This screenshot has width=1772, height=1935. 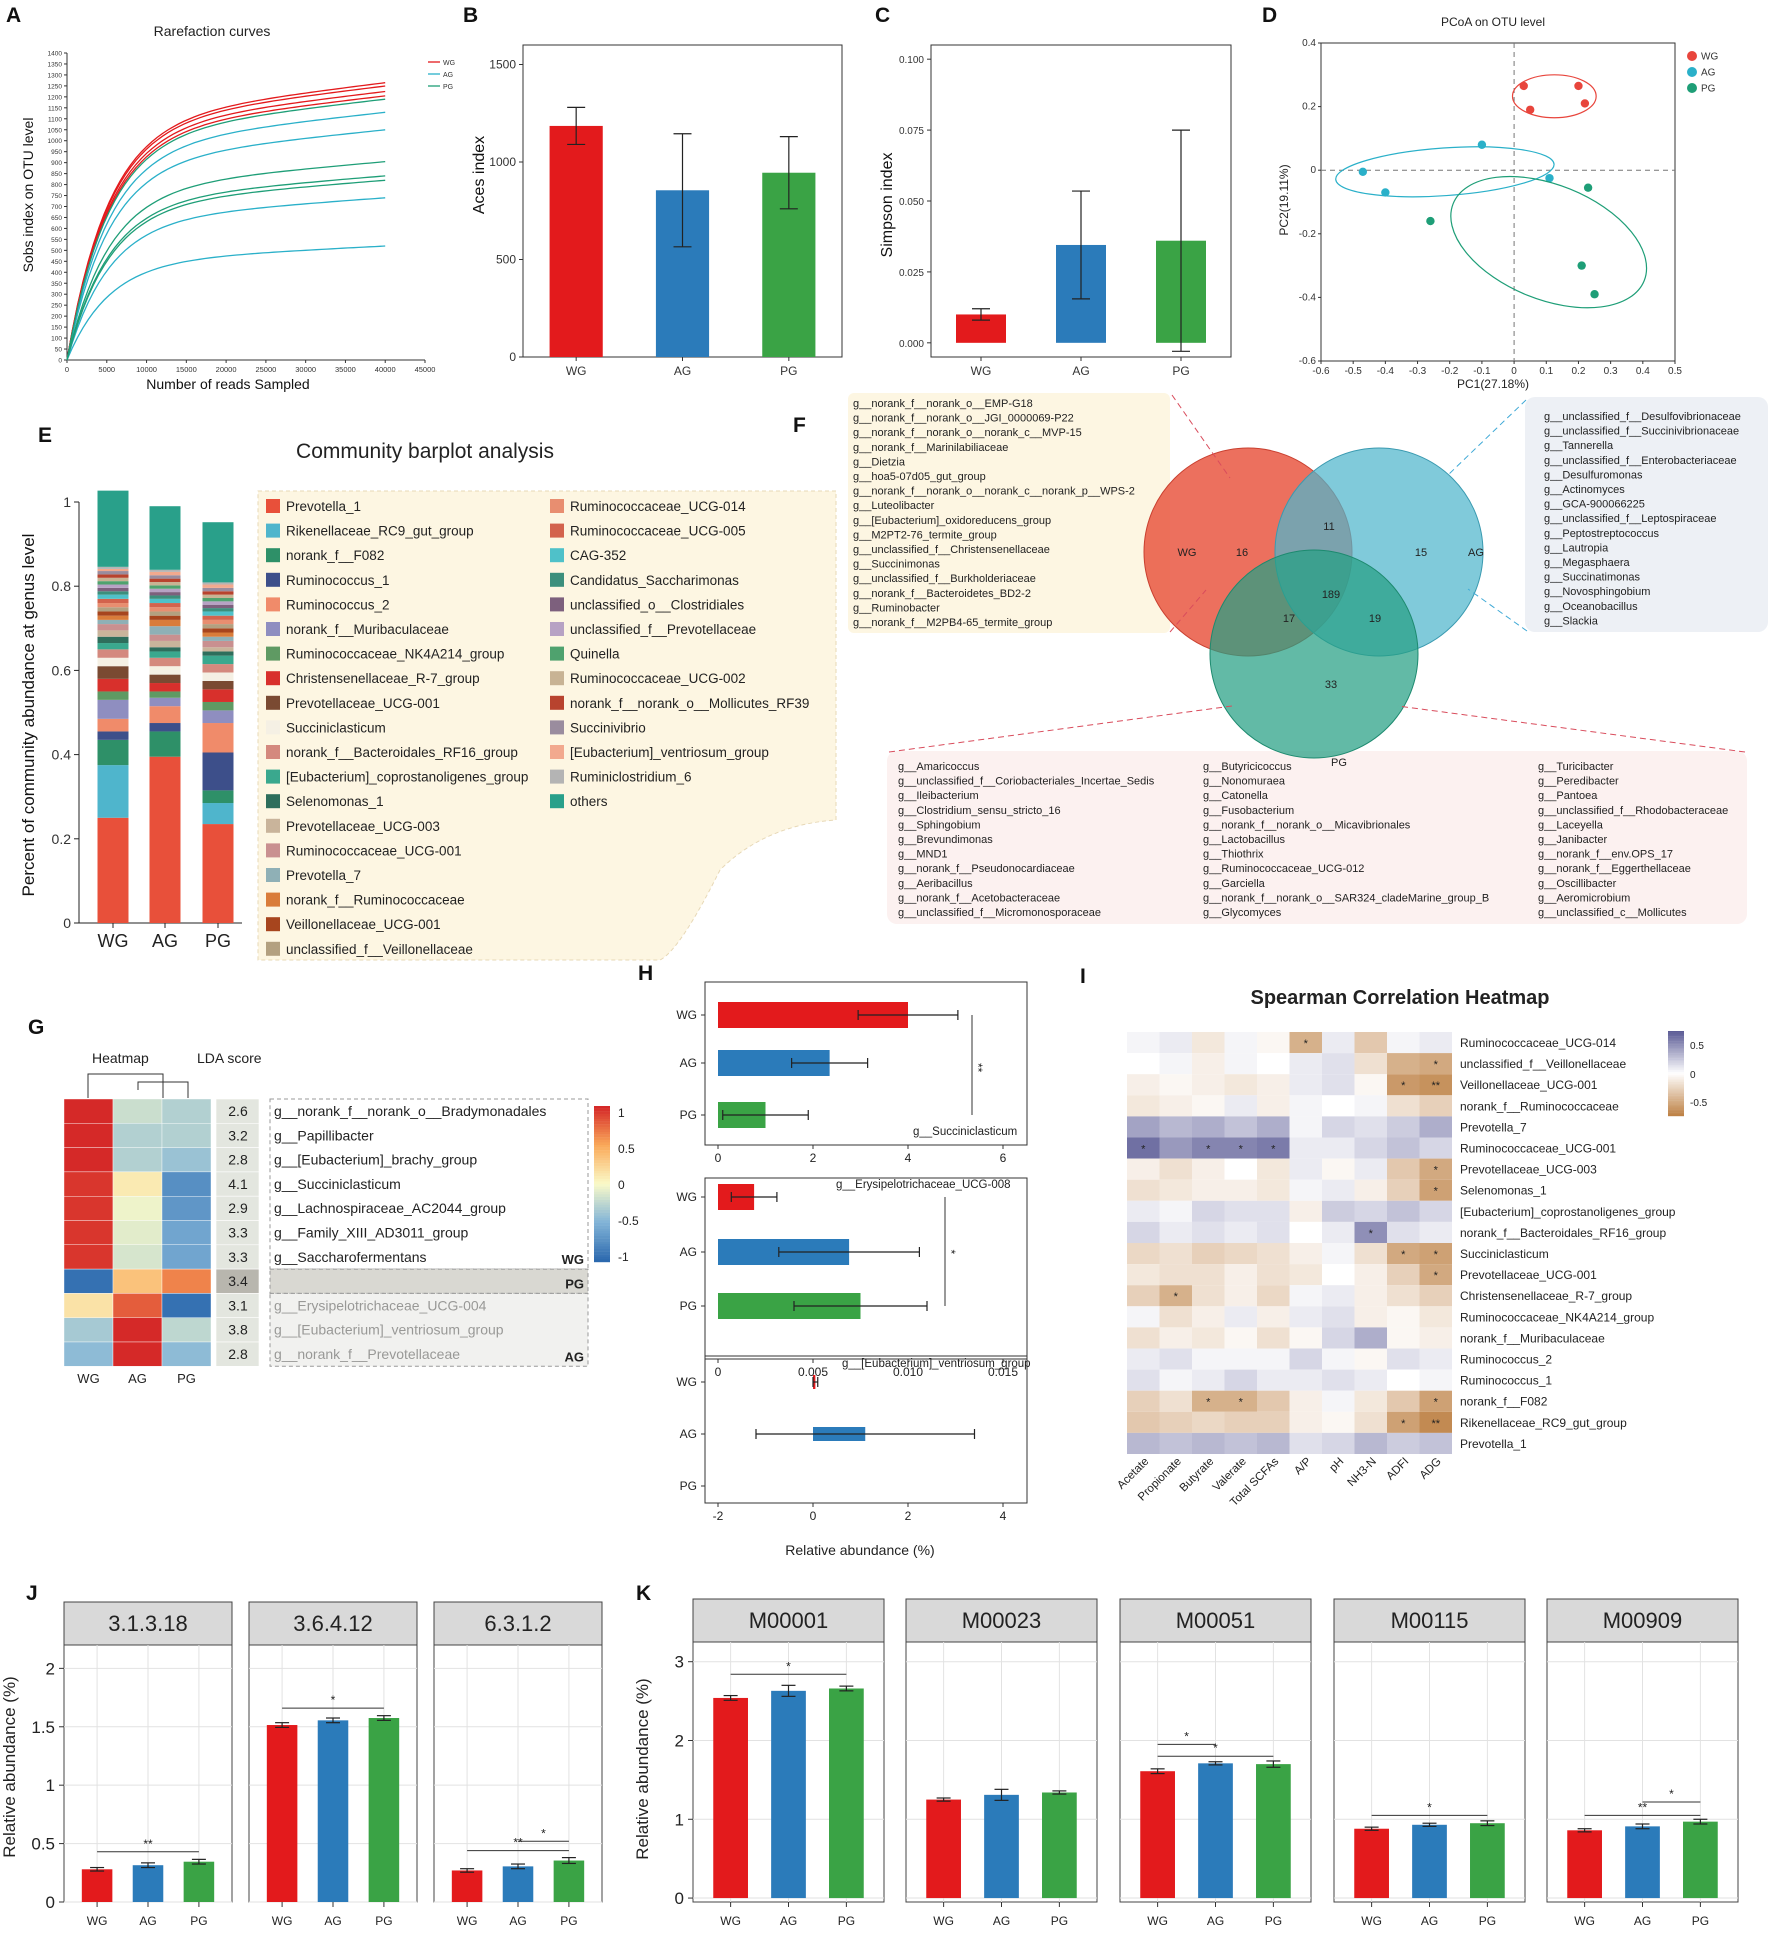 I want to click on rarefaction-curve-ag, so click(x=226, y=236).